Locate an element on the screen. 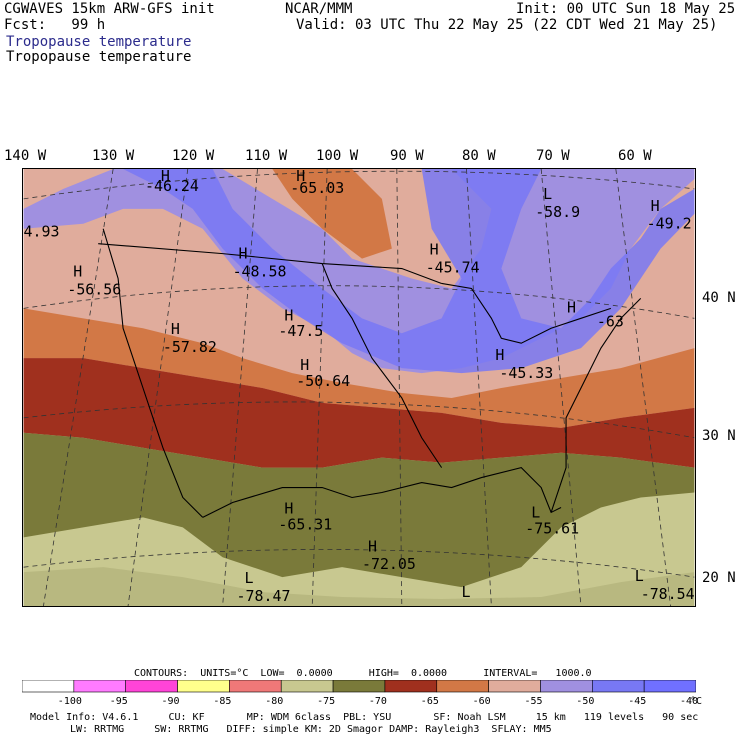  colorbar-tick-label: -60 is located at coordinates (481, 701).